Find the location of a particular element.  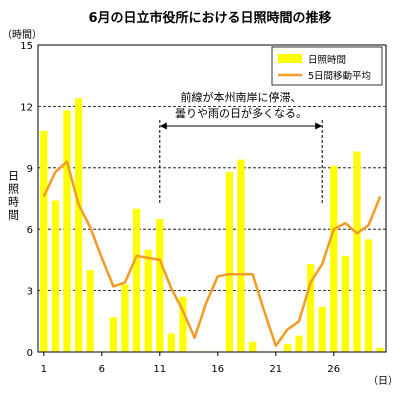

legend-label-line: 5日間移動平均 is located at coordinates (339, 76).